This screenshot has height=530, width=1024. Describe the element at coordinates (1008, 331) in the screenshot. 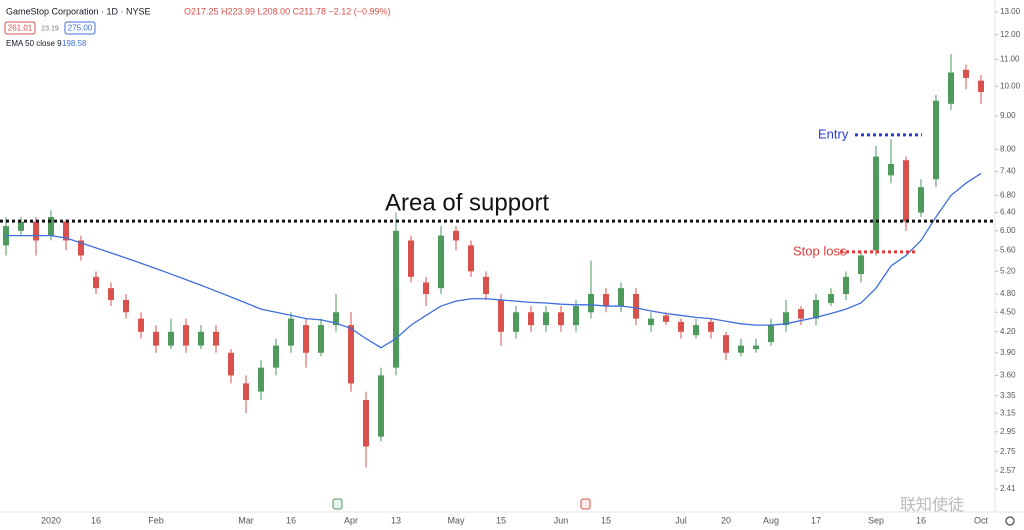

I see `y-tick-label: 4.20` at that location.